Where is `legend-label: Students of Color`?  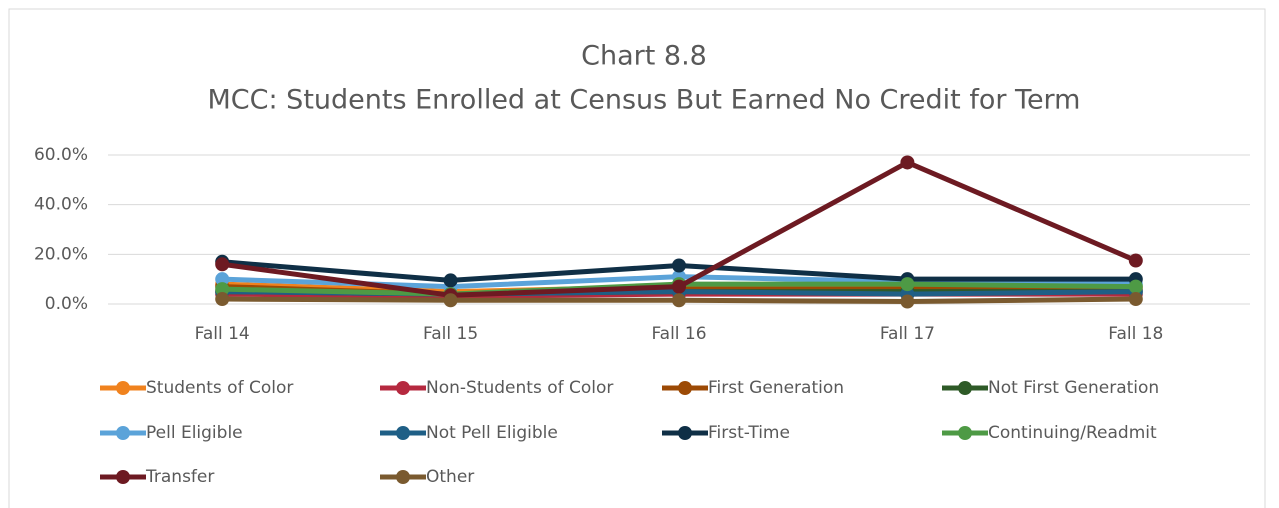 legend-label: Students of Color is located at coordinates (219, 388).